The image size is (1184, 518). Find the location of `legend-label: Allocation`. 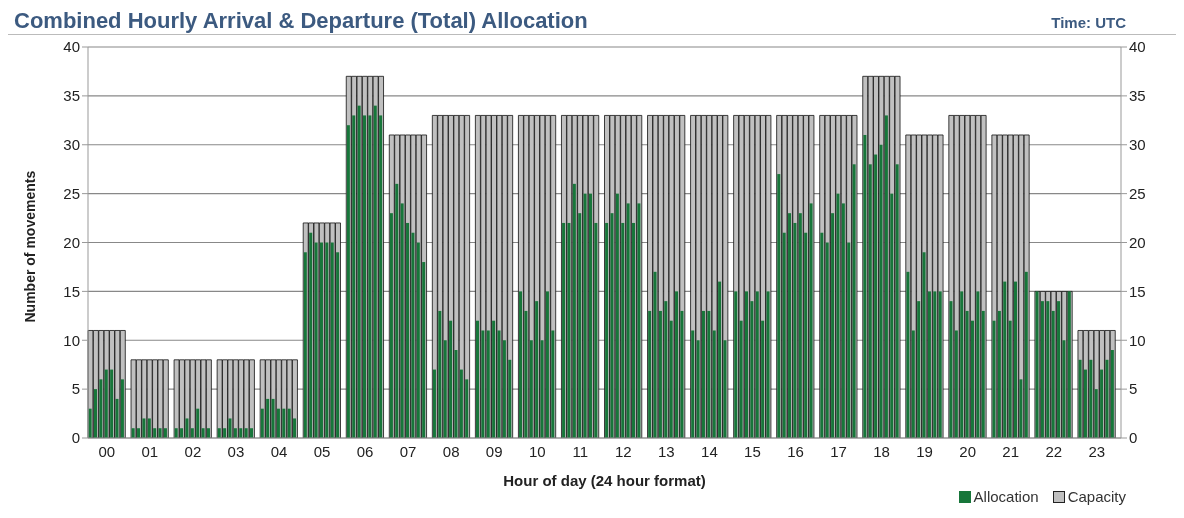

legend-label: Allocation is located at coordinates (1005, 496).